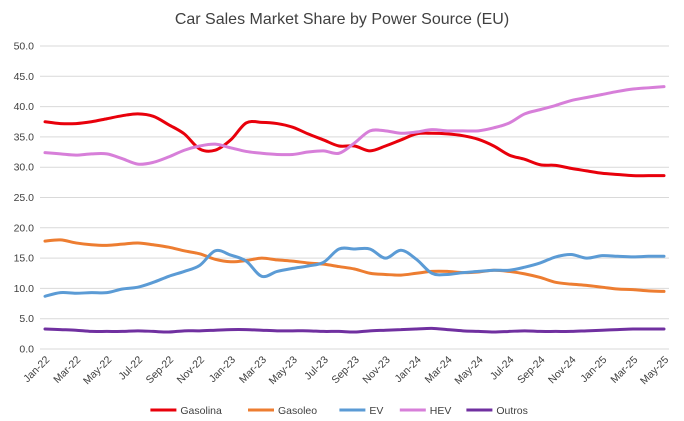 Image resolution: width=684 pixels, height=421 pixels. Describe the element at coordinates (441, 411) in the screenshot. I see `legend-label: HEV` at that location.